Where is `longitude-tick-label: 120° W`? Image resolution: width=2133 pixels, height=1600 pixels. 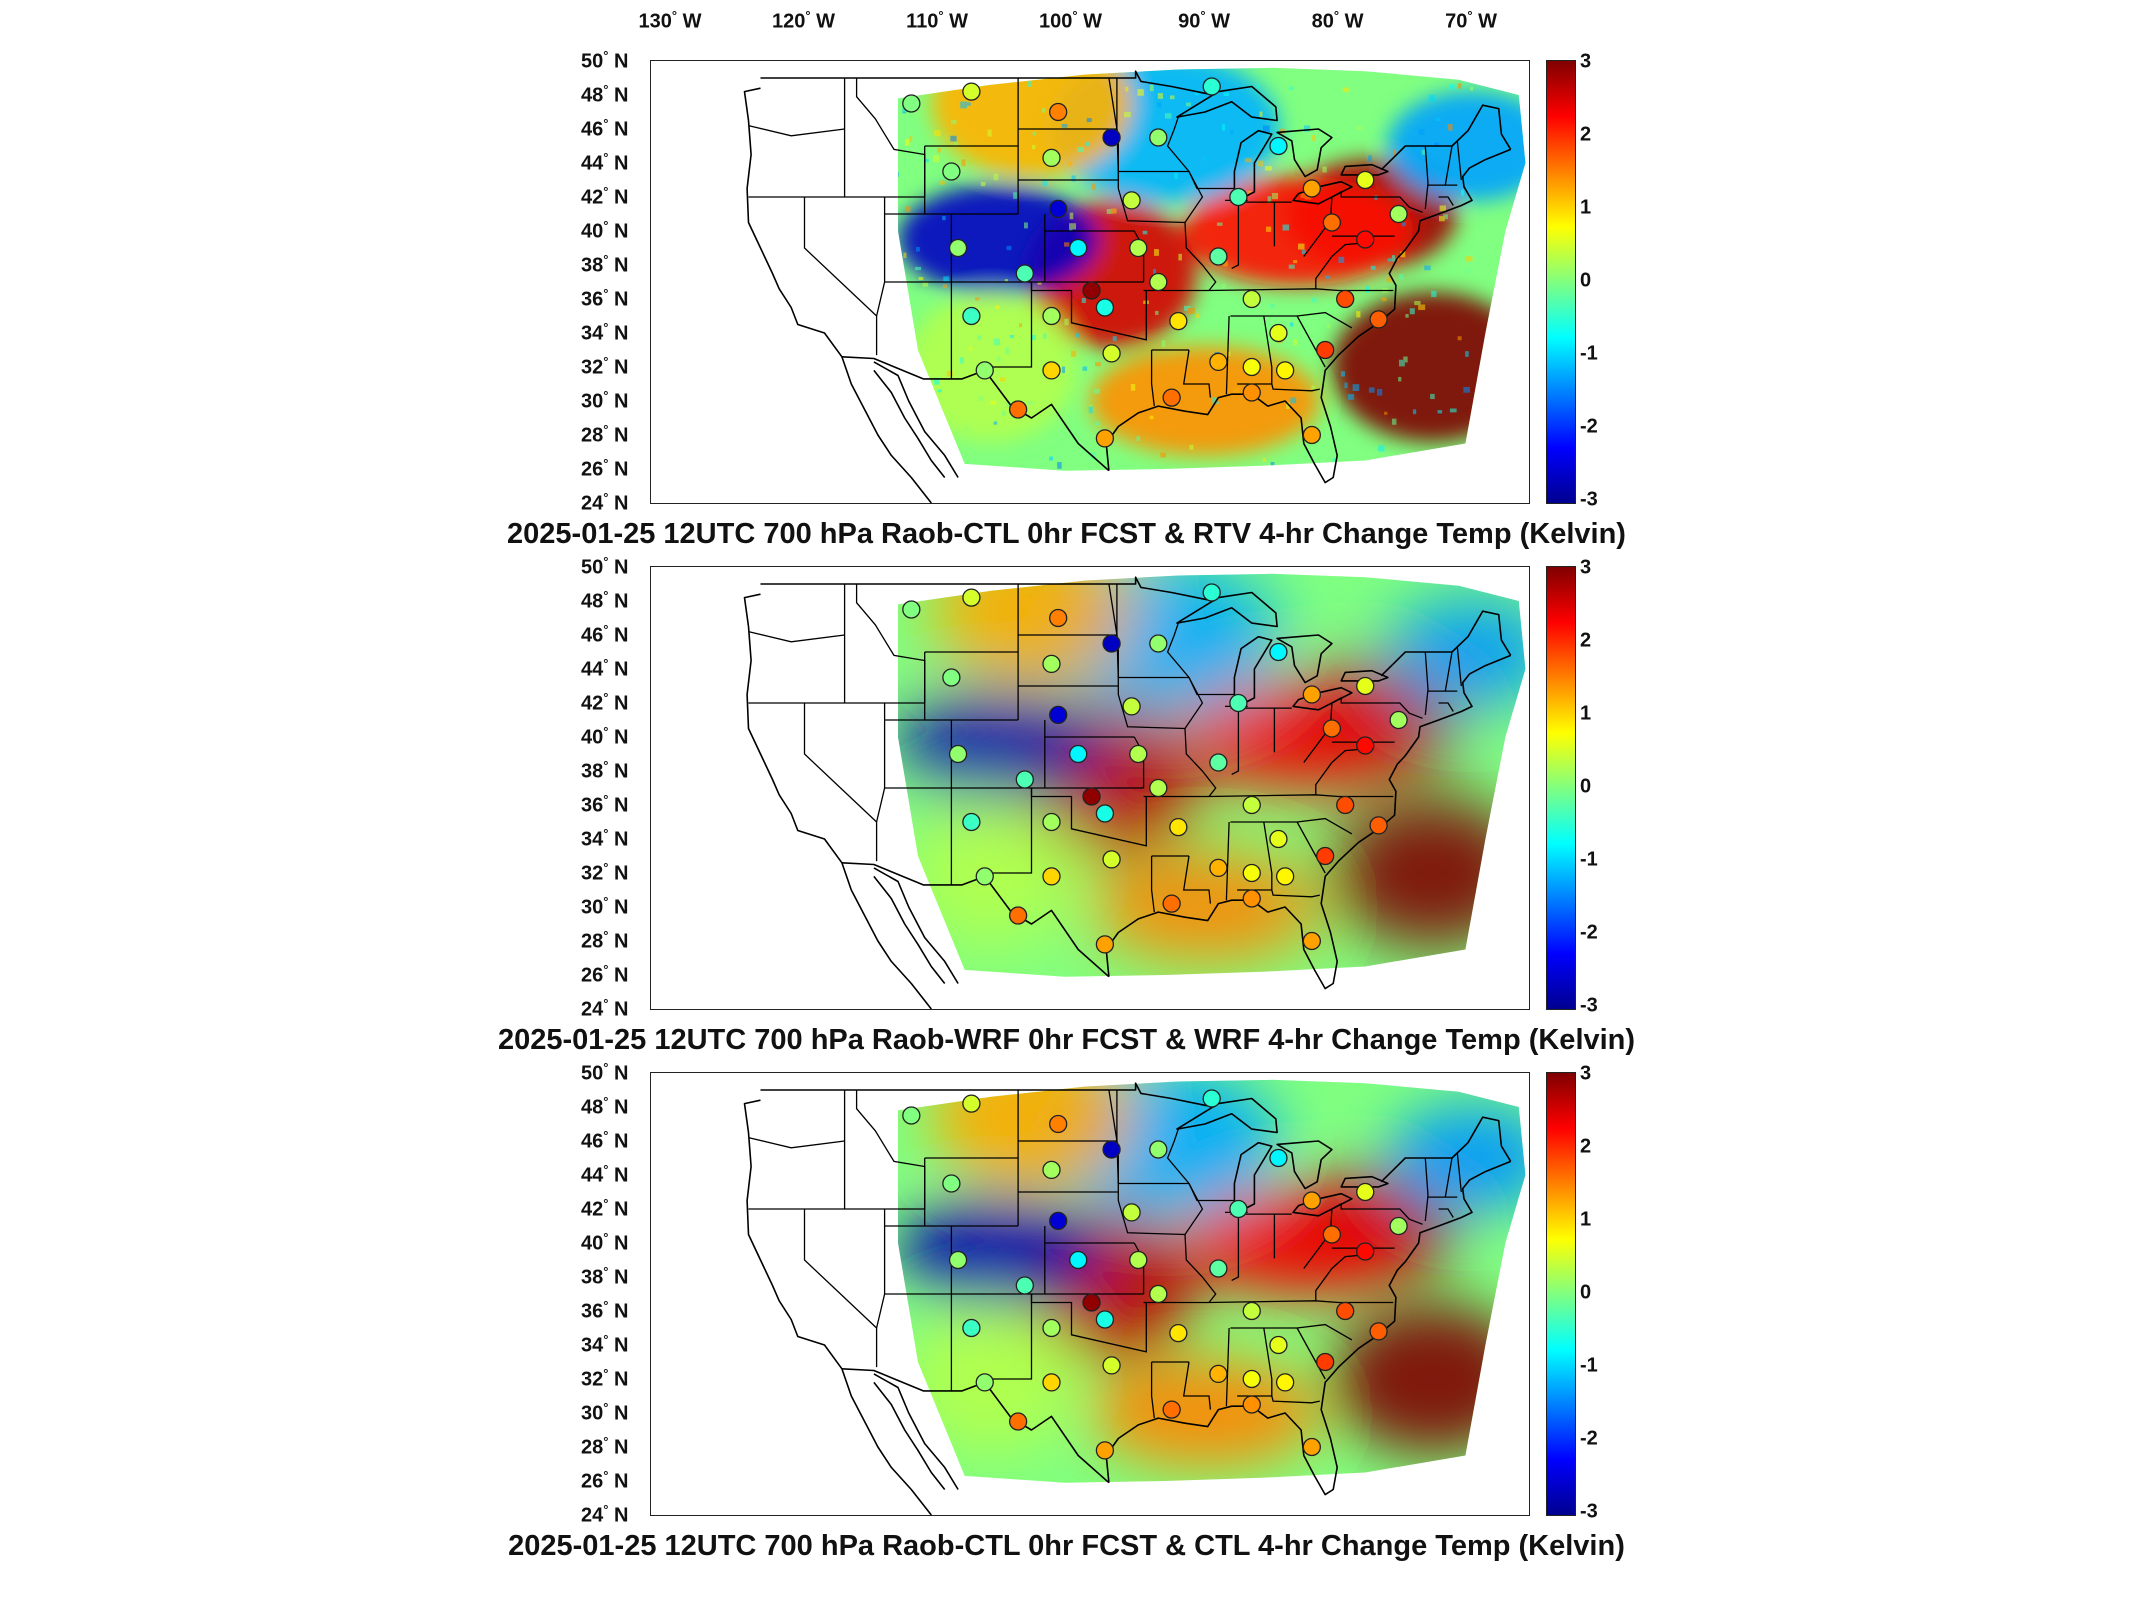
longitude-tick-label: 120° W is located at coordinates (804, 20).